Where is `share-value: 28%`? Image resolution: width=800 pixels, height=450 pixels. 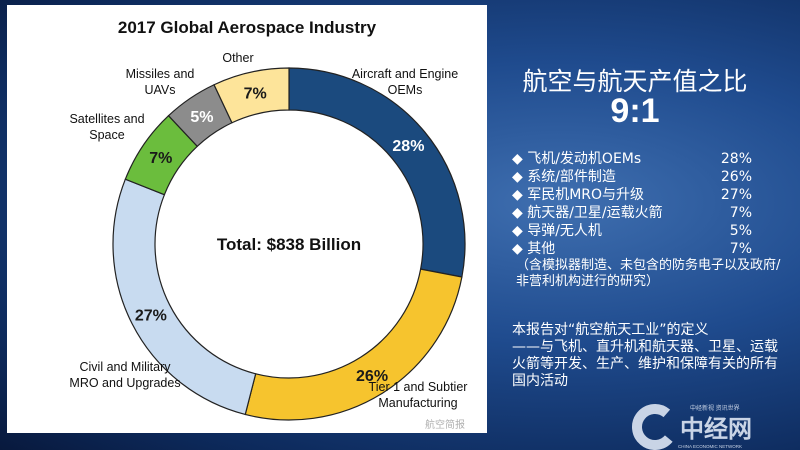
share-value: 28% is located at coordinates (736, 159).